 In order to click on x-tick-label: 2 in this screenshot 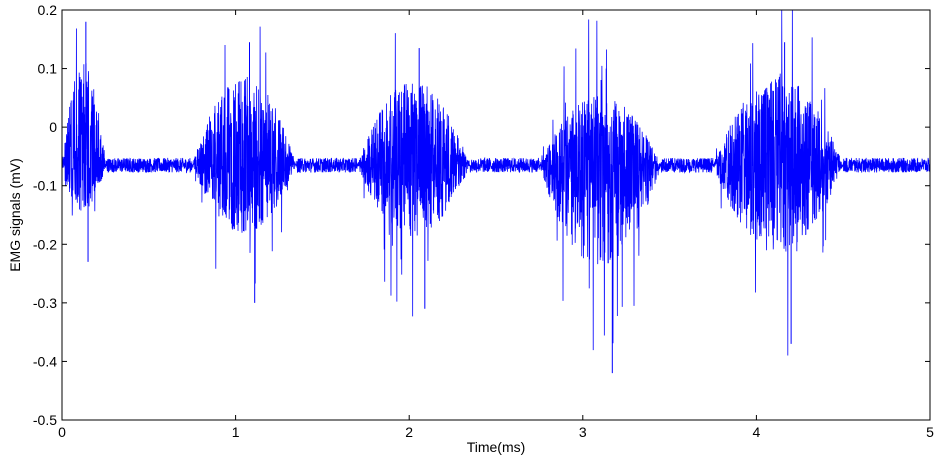, I will do `click(409, 432)`.